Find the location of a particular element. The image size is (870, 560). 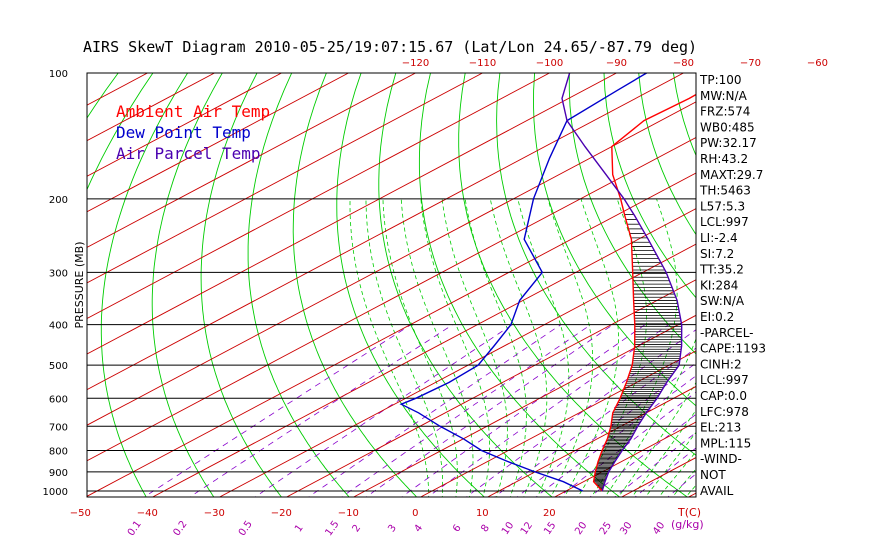

bottom-temp-tick-label: 20 is located at coordinates (549, 513).